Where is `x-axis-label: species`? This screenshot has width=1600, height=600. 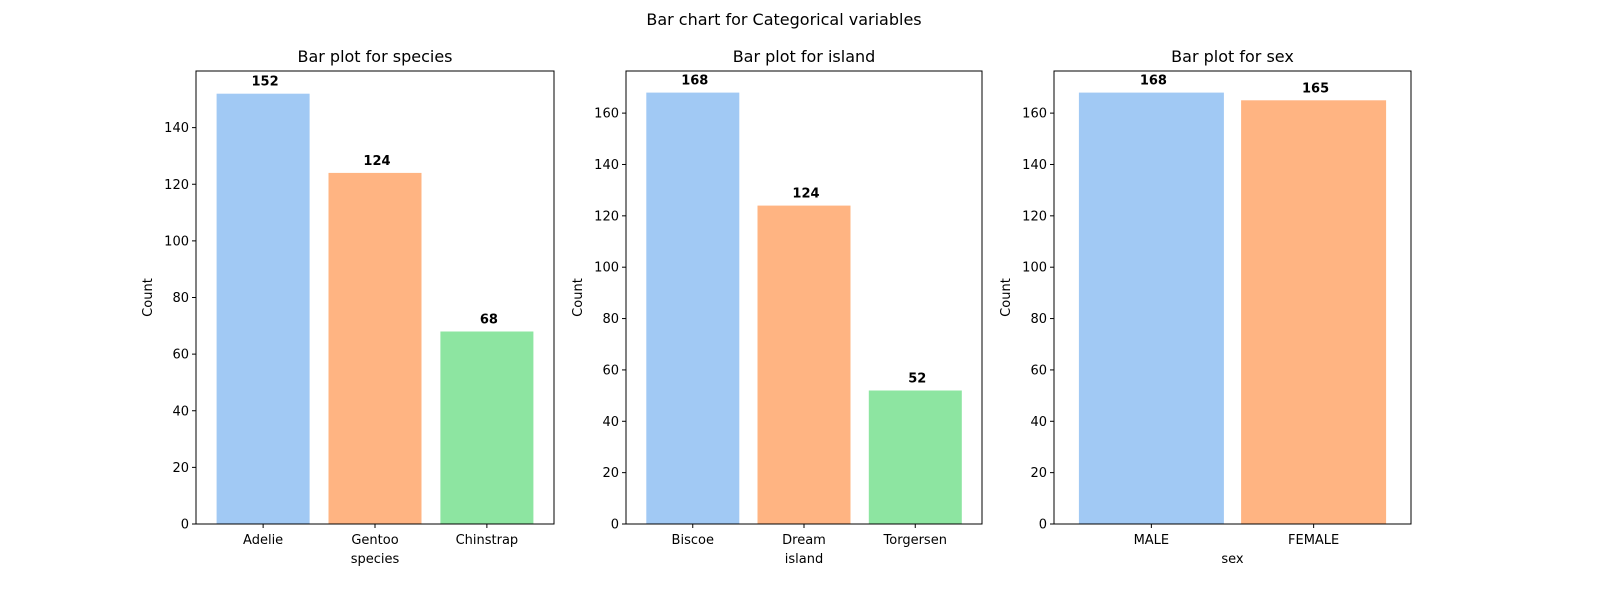
x-axis-label: species is located at coordinates (375, 559).